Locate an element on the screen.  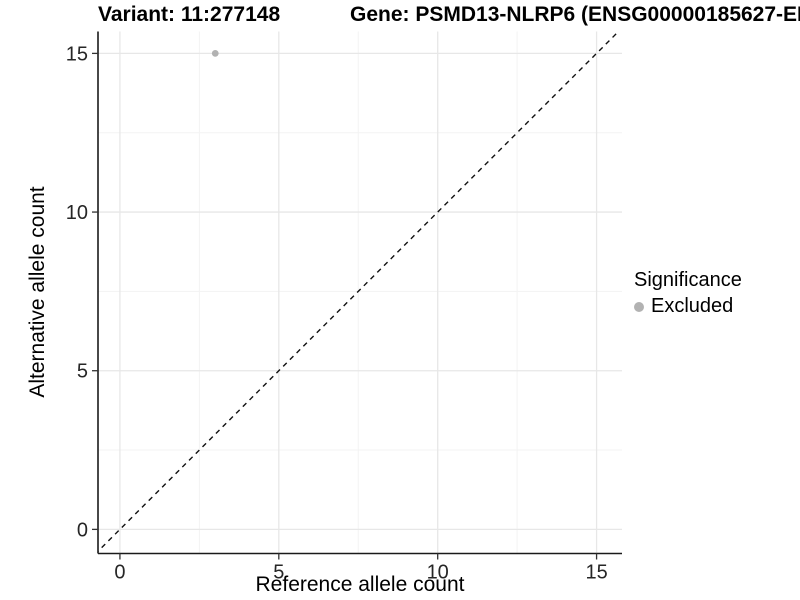
legend-item-excluded: Excluded is located at coordinates (688, 306).